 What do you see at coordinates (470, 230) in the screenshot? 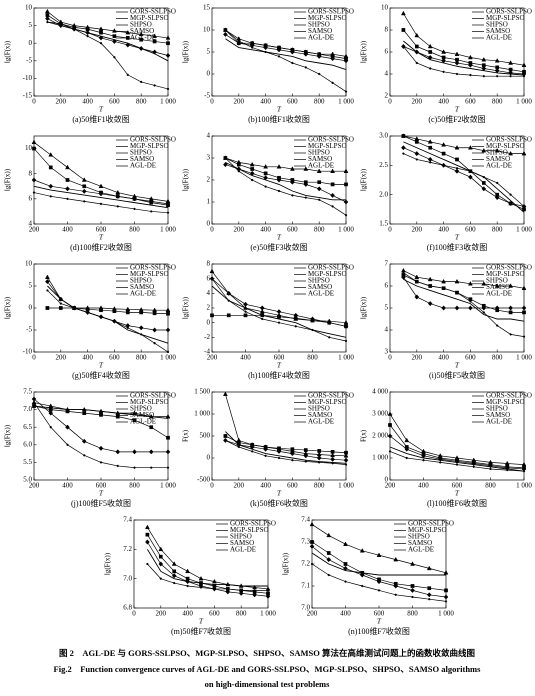
I see `x-tick-label: 600` at bounding box center [470, 230].